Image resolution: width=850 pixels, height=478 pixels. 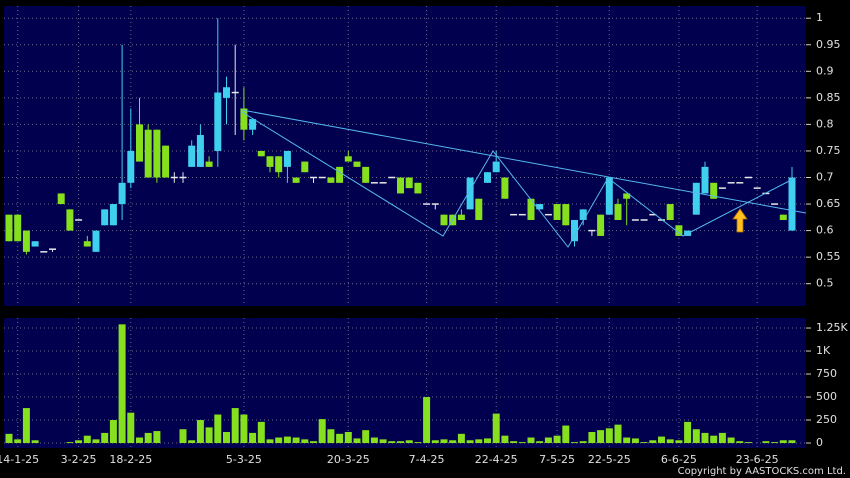 I want to click on y-tick-label: 0, so click(x=819, y=442).